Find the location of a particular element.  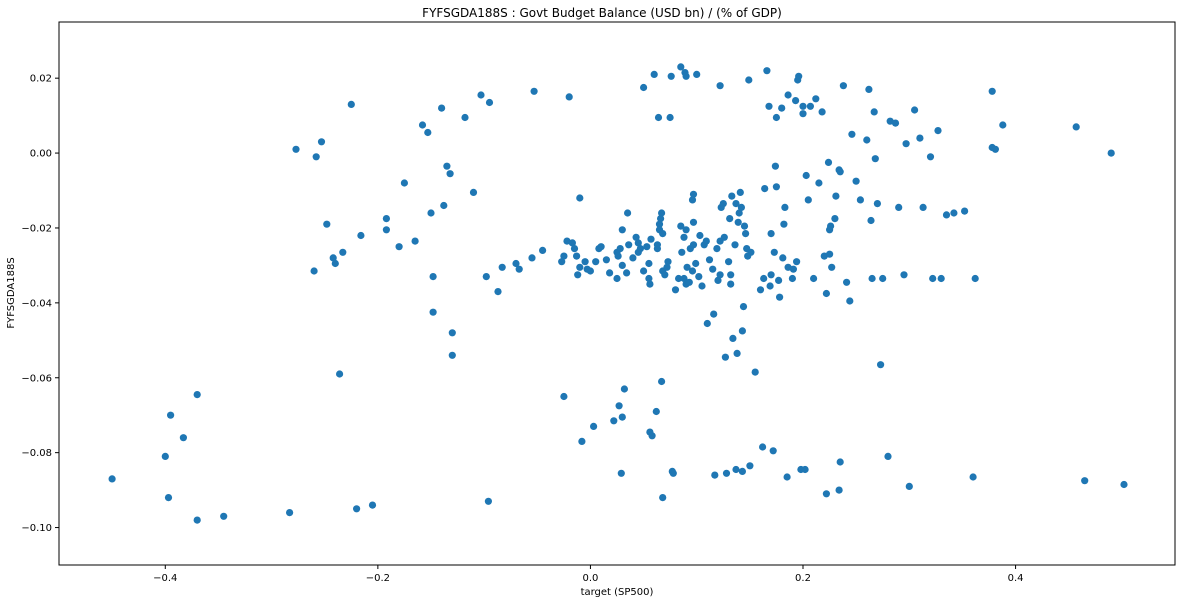

x-tick-label: 0.0 is located at coordinates (590, 578).